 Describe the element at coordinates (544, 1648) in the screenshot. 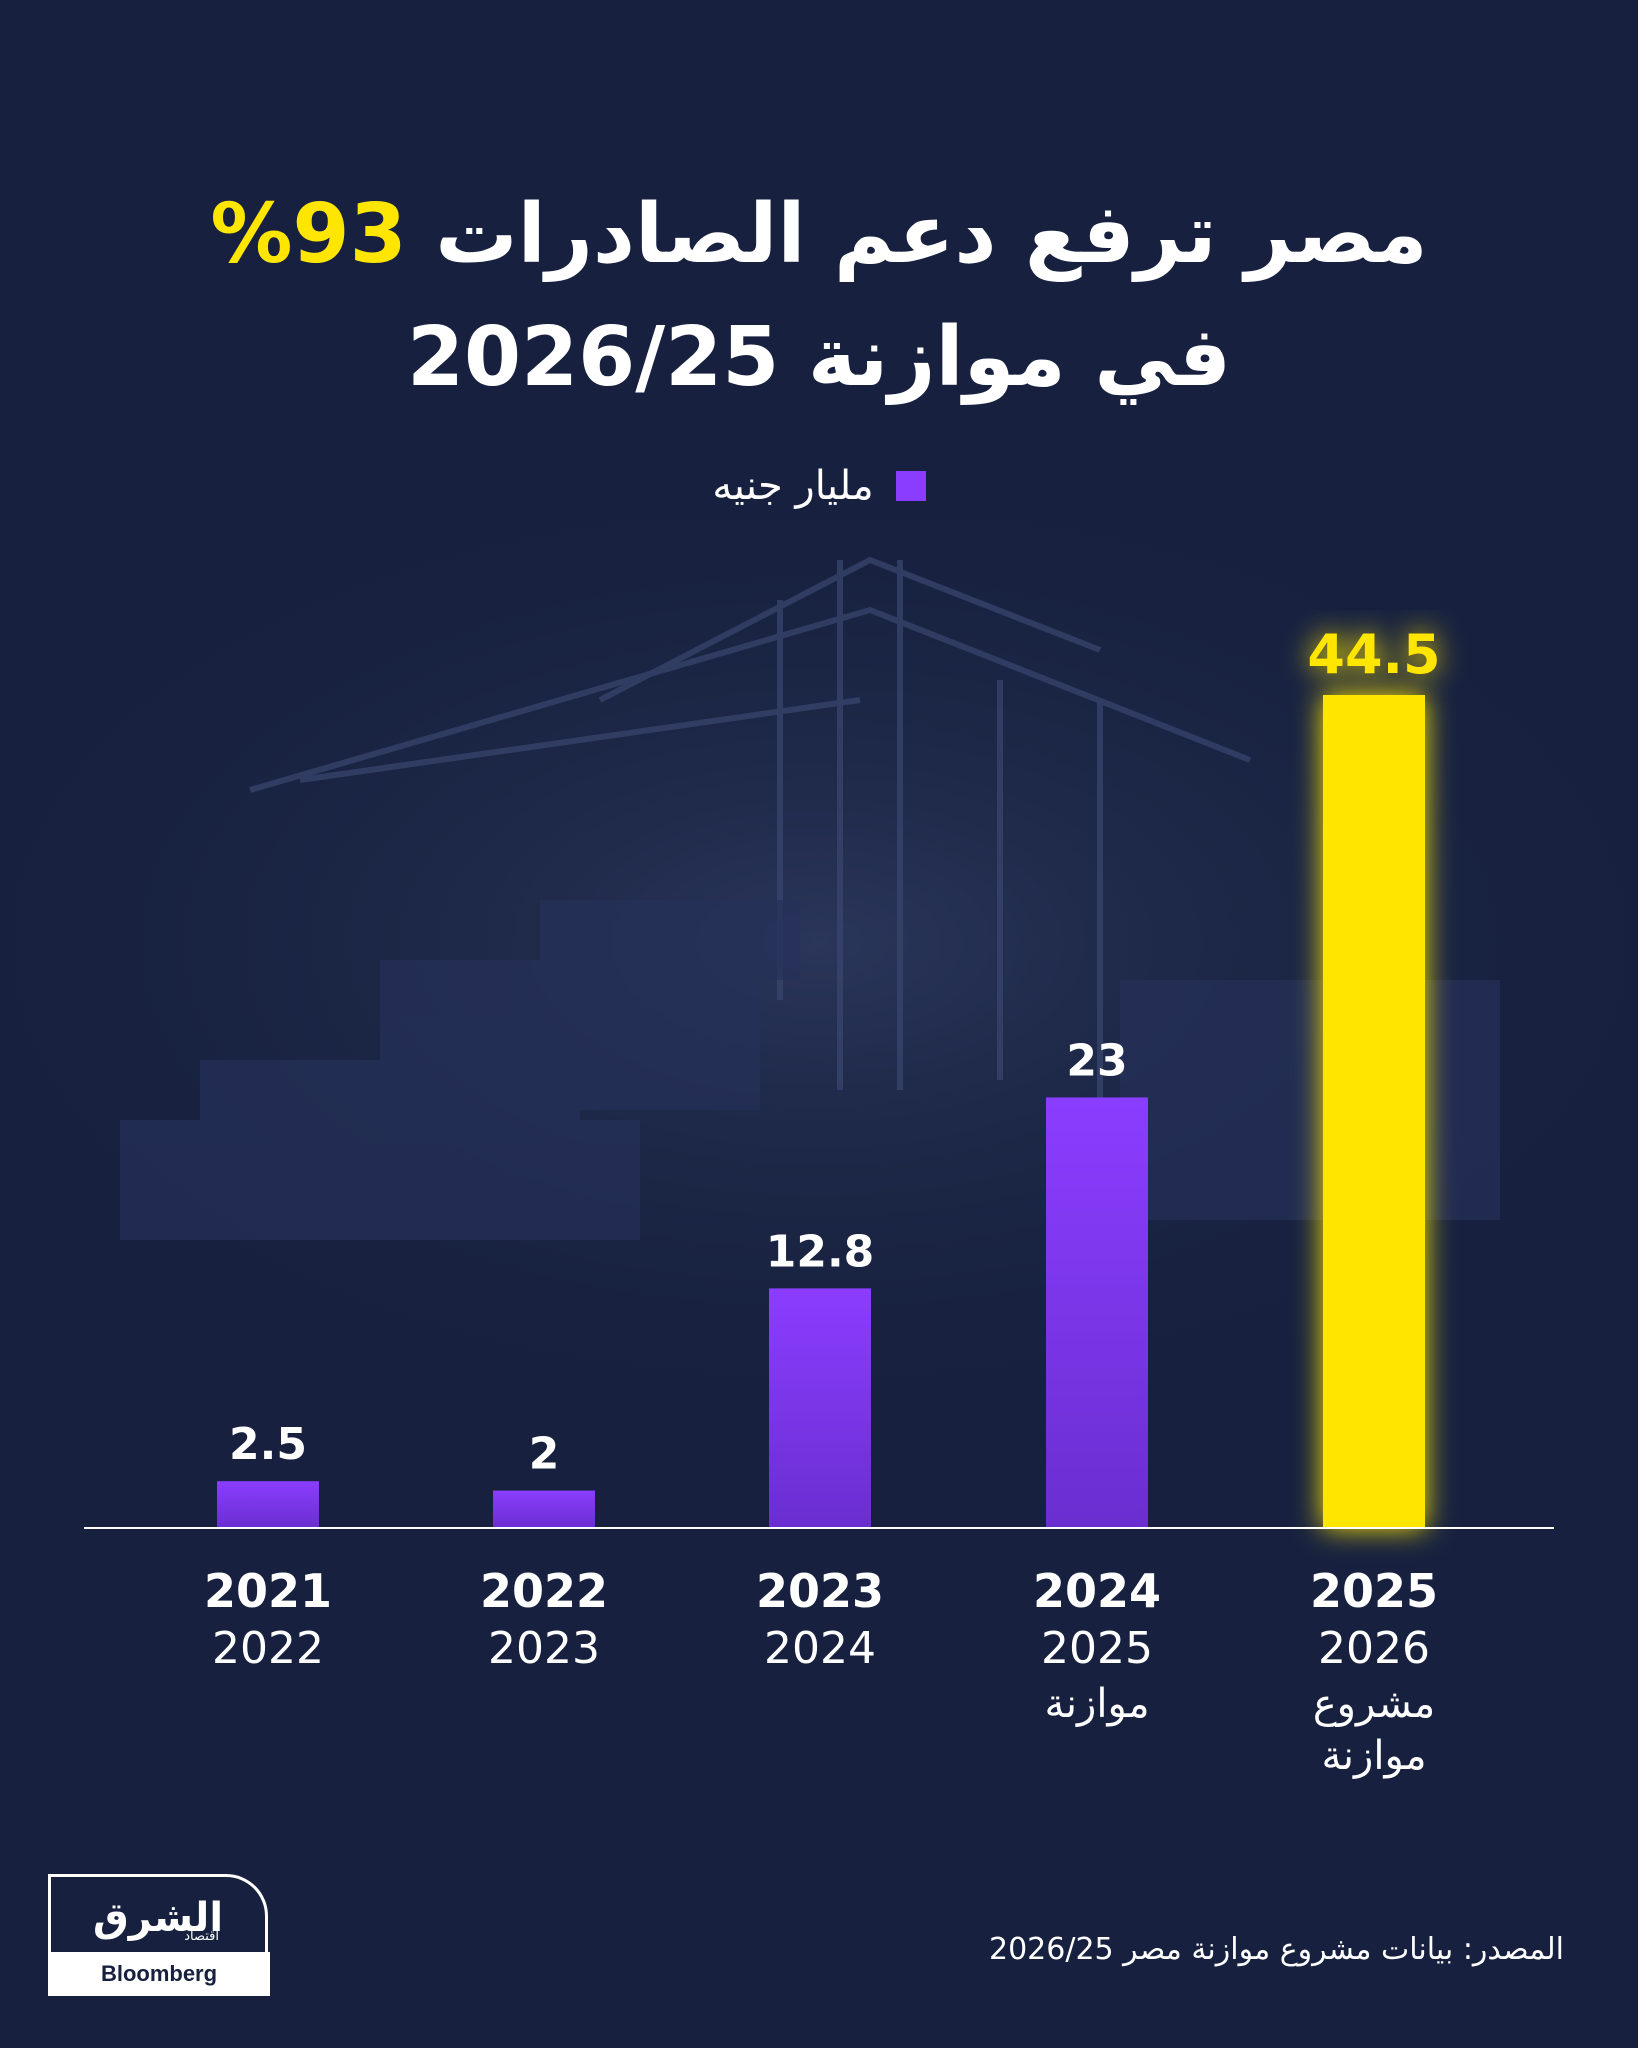

I see `x-category-year-end: 2023` at that location.